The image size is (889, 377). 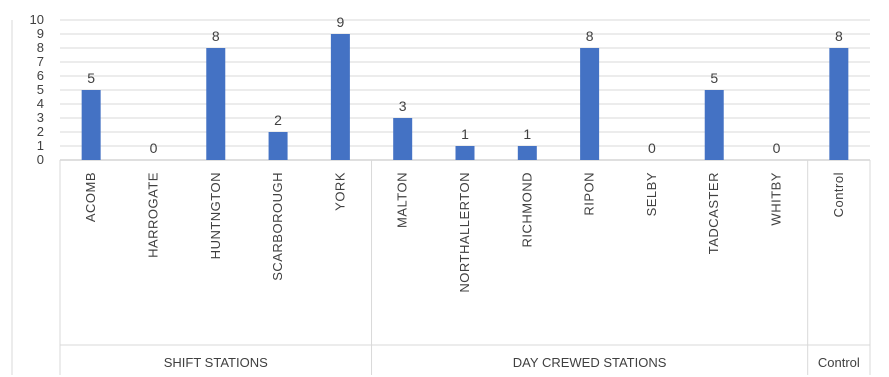 What do you see at coordinates (526, 210) in the screenshot?
I see `category-label: RICHMOND` at bounding box center [526, 210].